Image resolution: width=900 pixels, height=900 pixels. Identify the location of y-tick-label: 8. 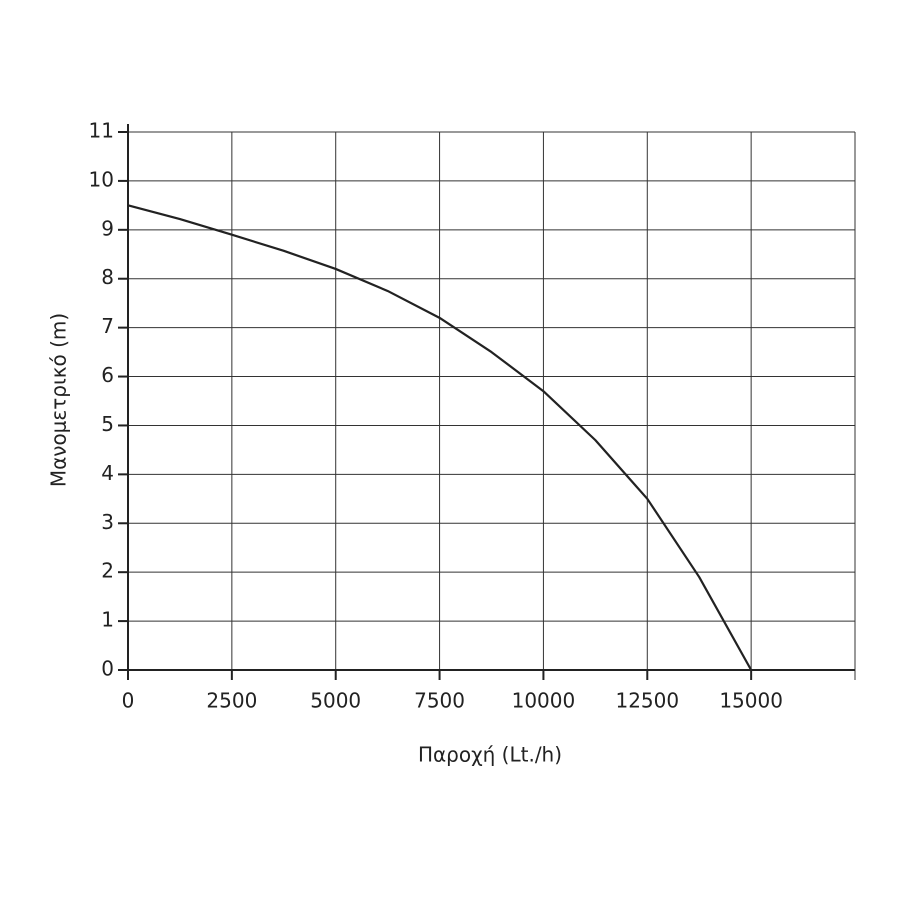
(107, 277).